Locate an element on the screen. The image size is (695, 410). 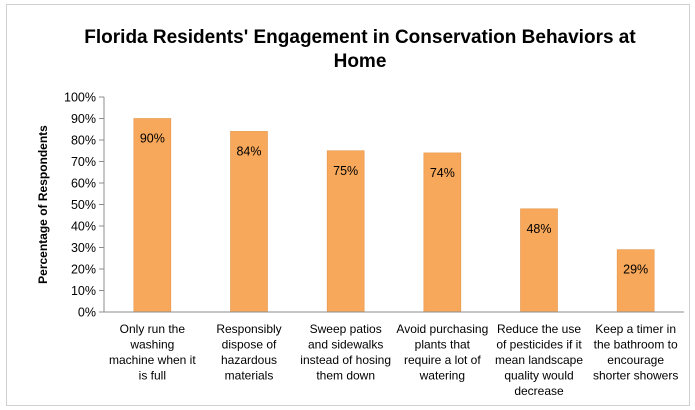
y-tick-label: 0% is located at coordinates (87, 313).